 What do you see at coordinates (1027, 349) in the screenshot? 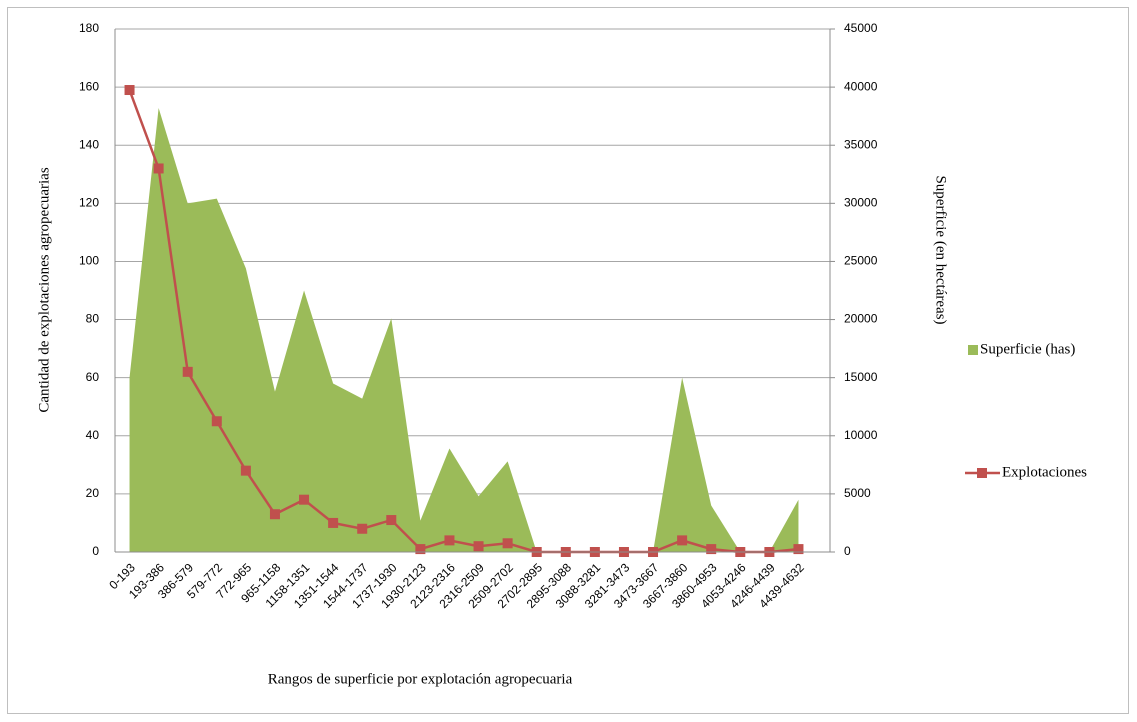
I see `legend-label: Superficie (has)` at bounding box center [1027, 349].